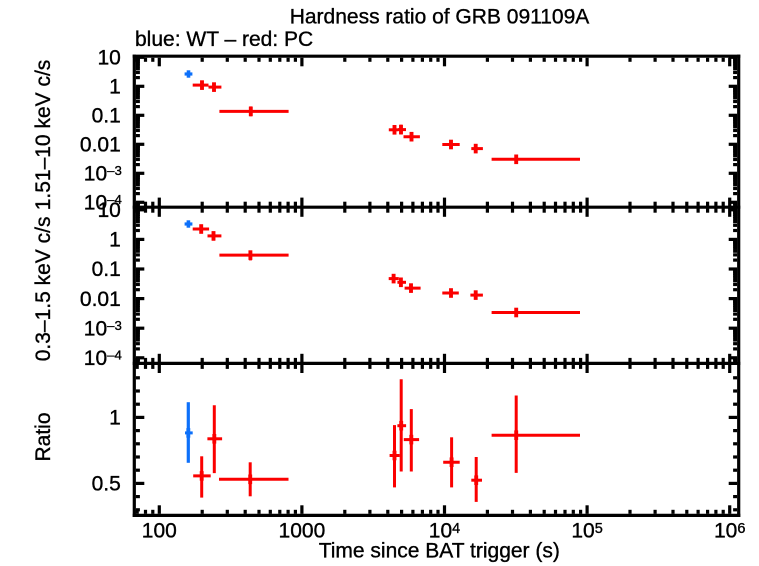 Image resolution: width=759 pixels, height=566 pixels. I want to click on svg-text: 1000, so click(302, 531).